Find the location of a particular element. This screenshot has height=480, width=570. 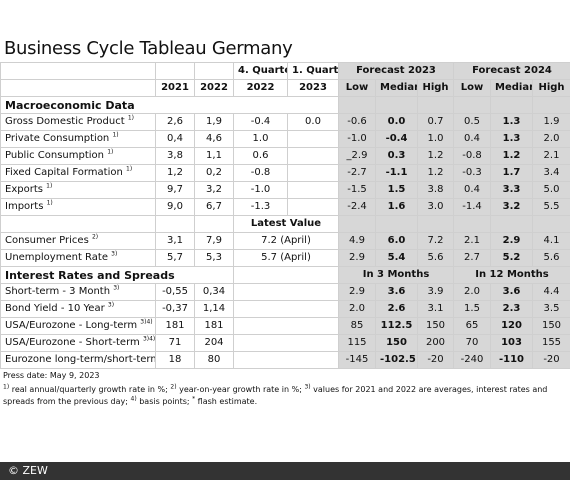

table-row: Latest Value is located at coordinates (285, 224).